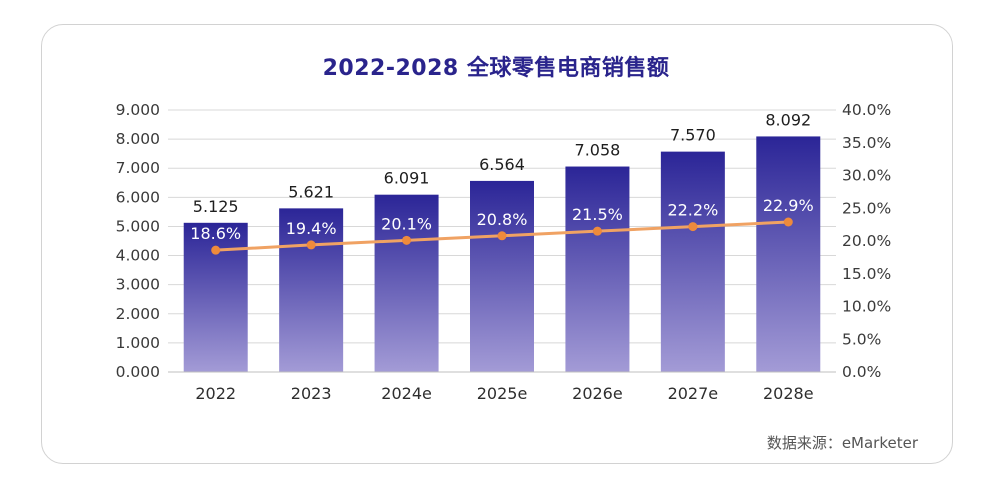  I want to click on x-tick-label: 2026e, so click(597, 393).